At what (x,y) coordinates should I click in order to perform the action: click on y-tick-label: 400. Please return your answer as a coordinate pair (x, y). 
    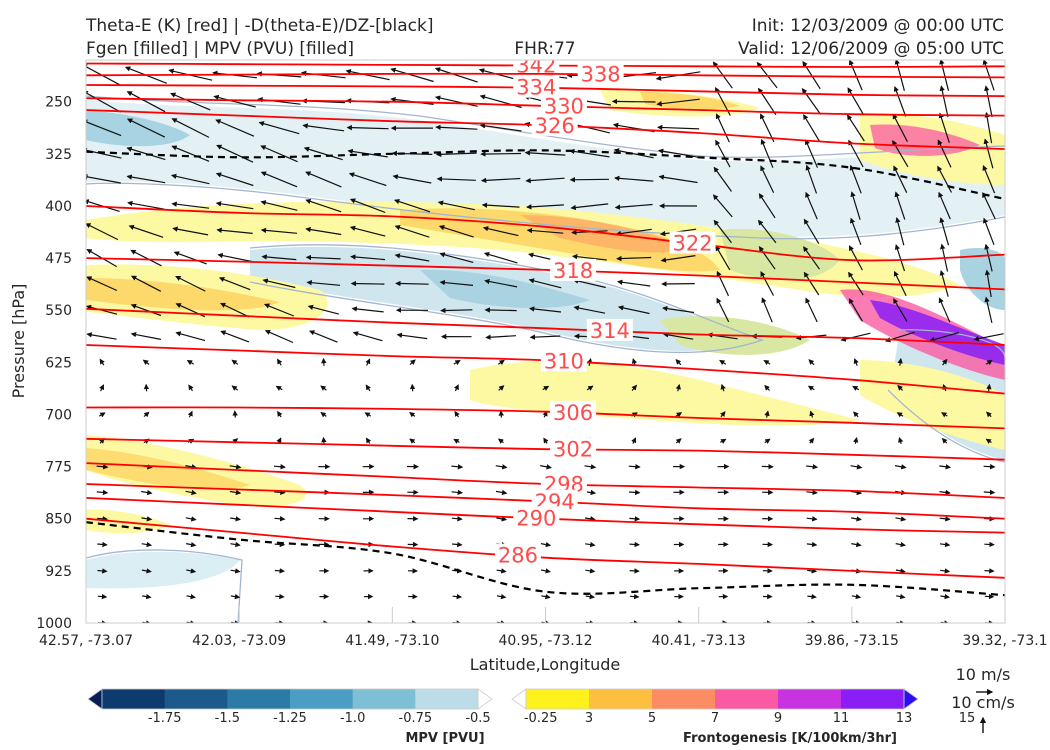
    Looking at the image, I should click on (58, 207).